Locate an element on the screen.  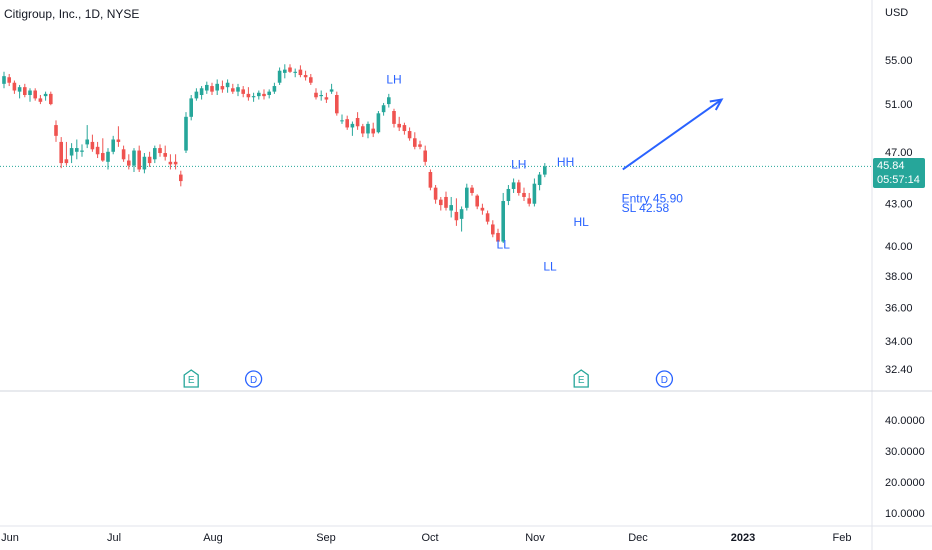
trade-note: SL 42.58 is located at coordinates (646, 208).